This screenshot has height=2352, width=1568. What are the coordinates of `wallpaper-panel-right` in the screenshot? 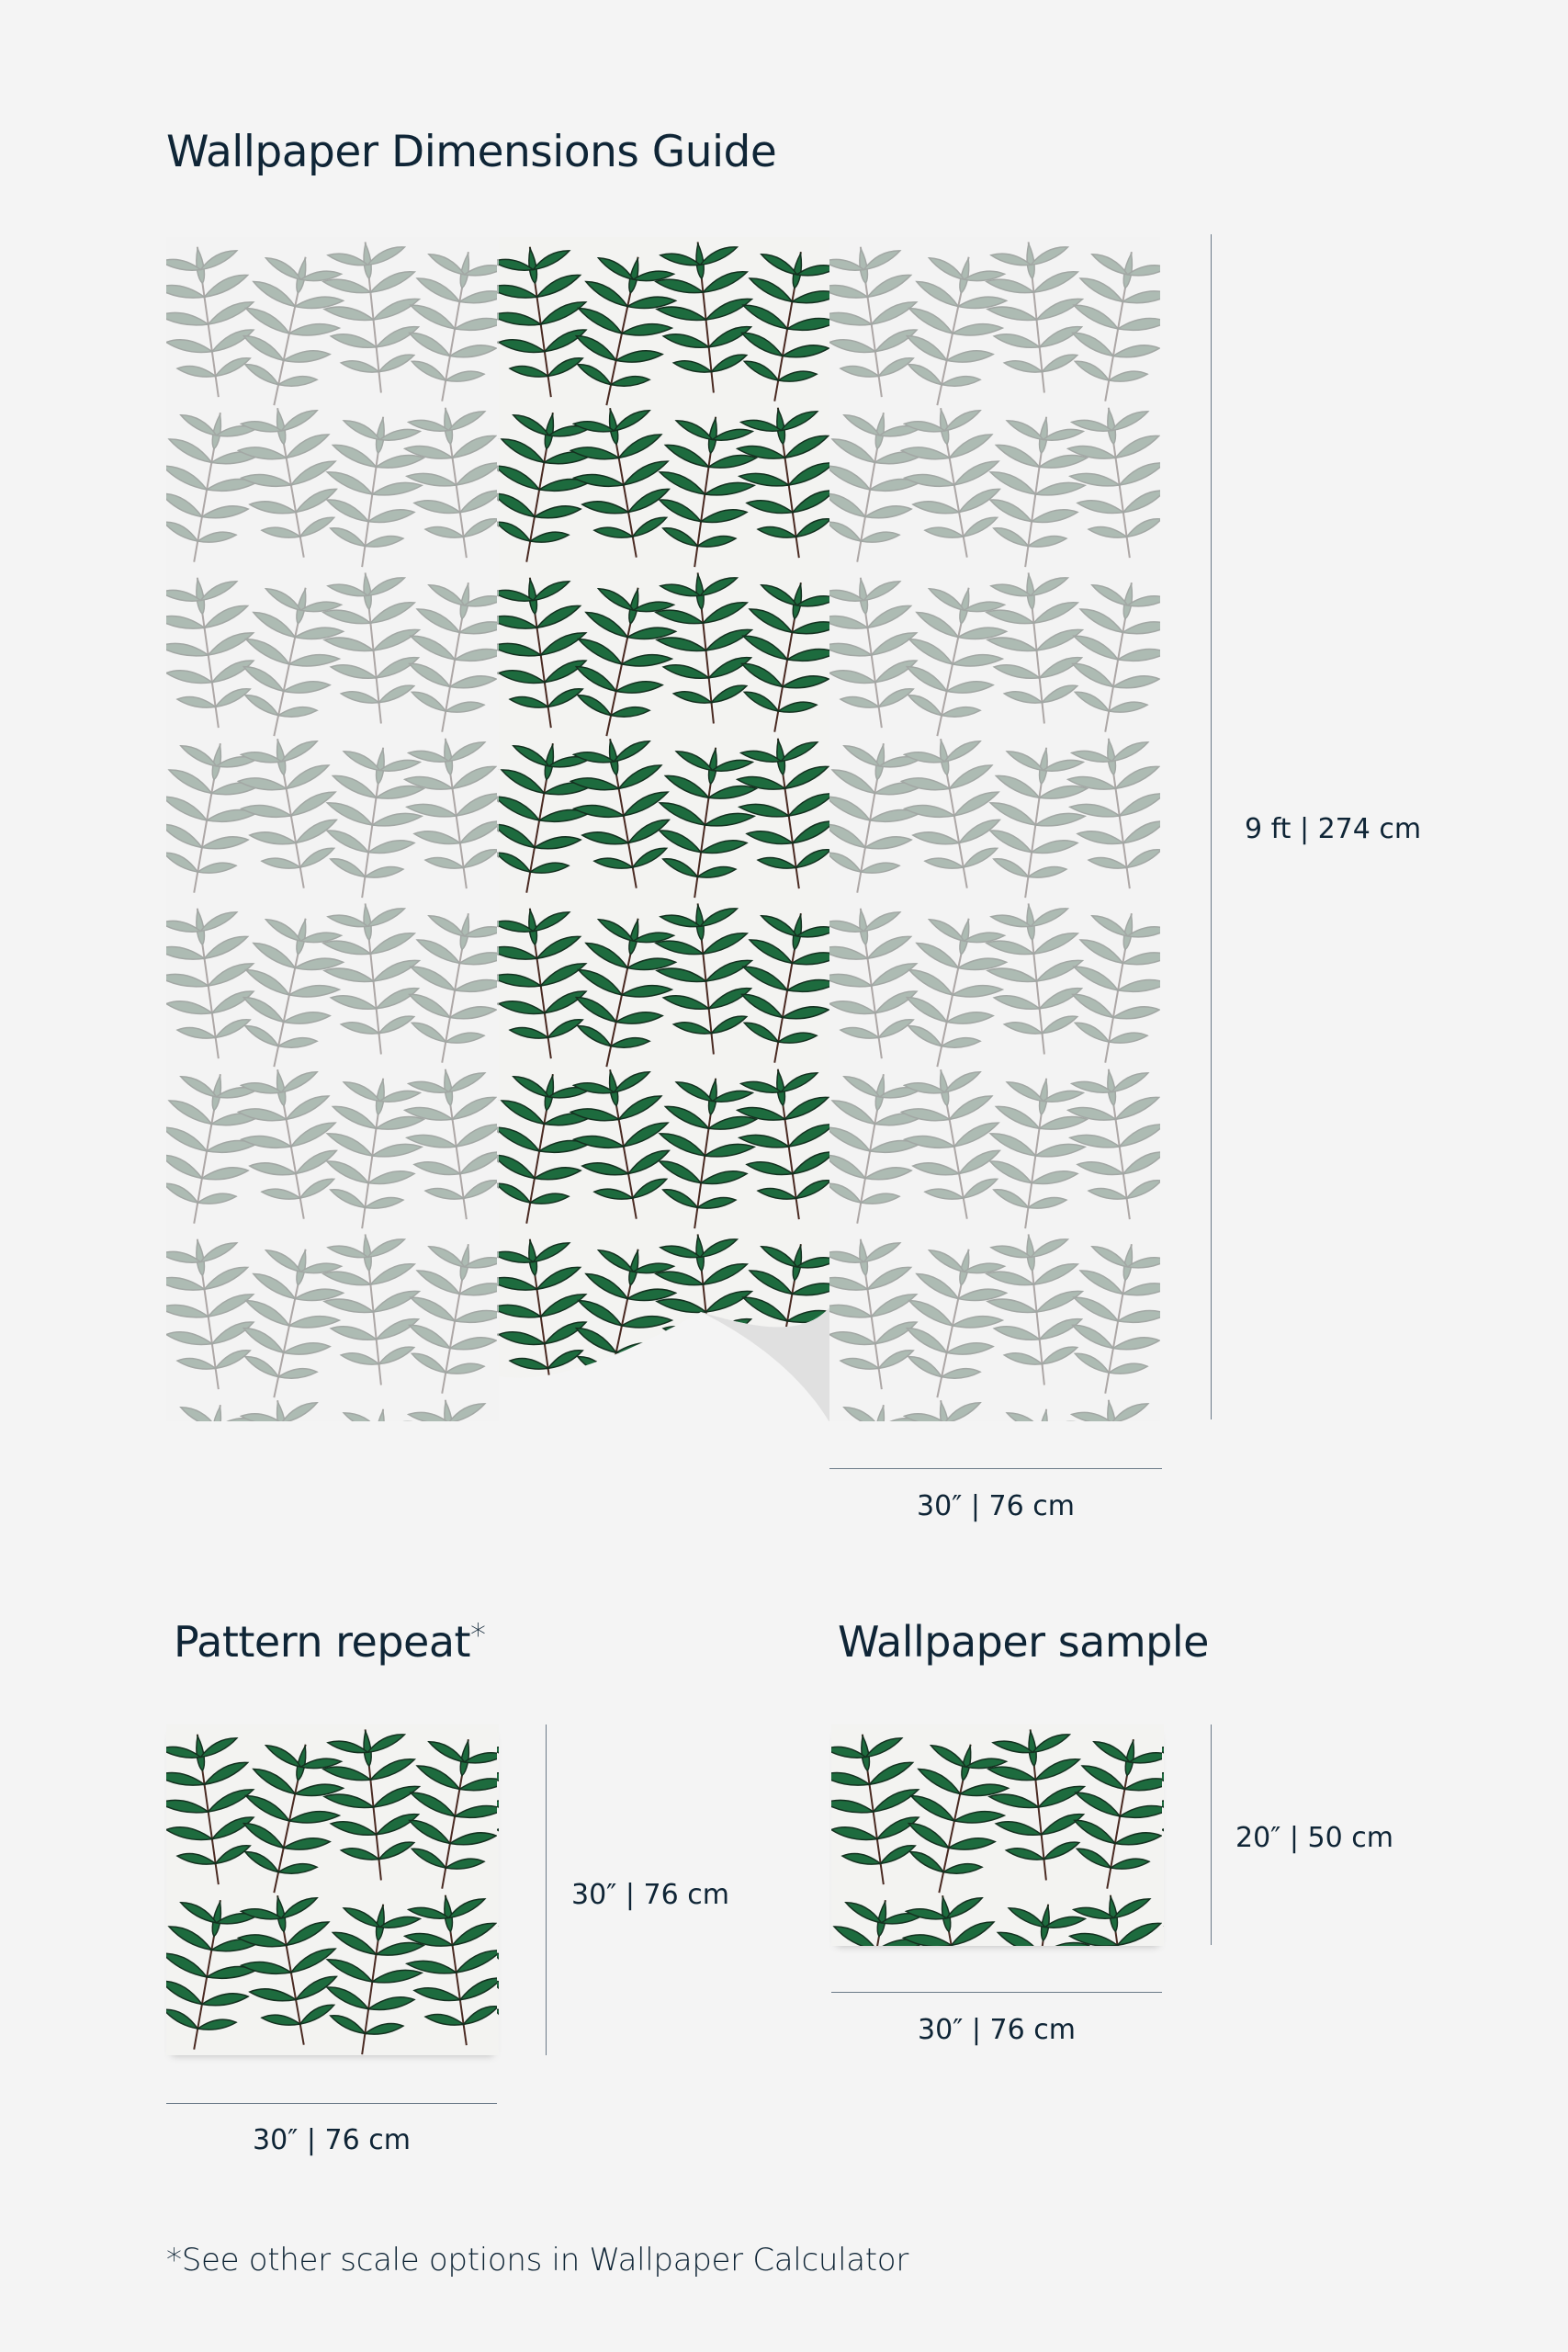 It's located at (995, 829).